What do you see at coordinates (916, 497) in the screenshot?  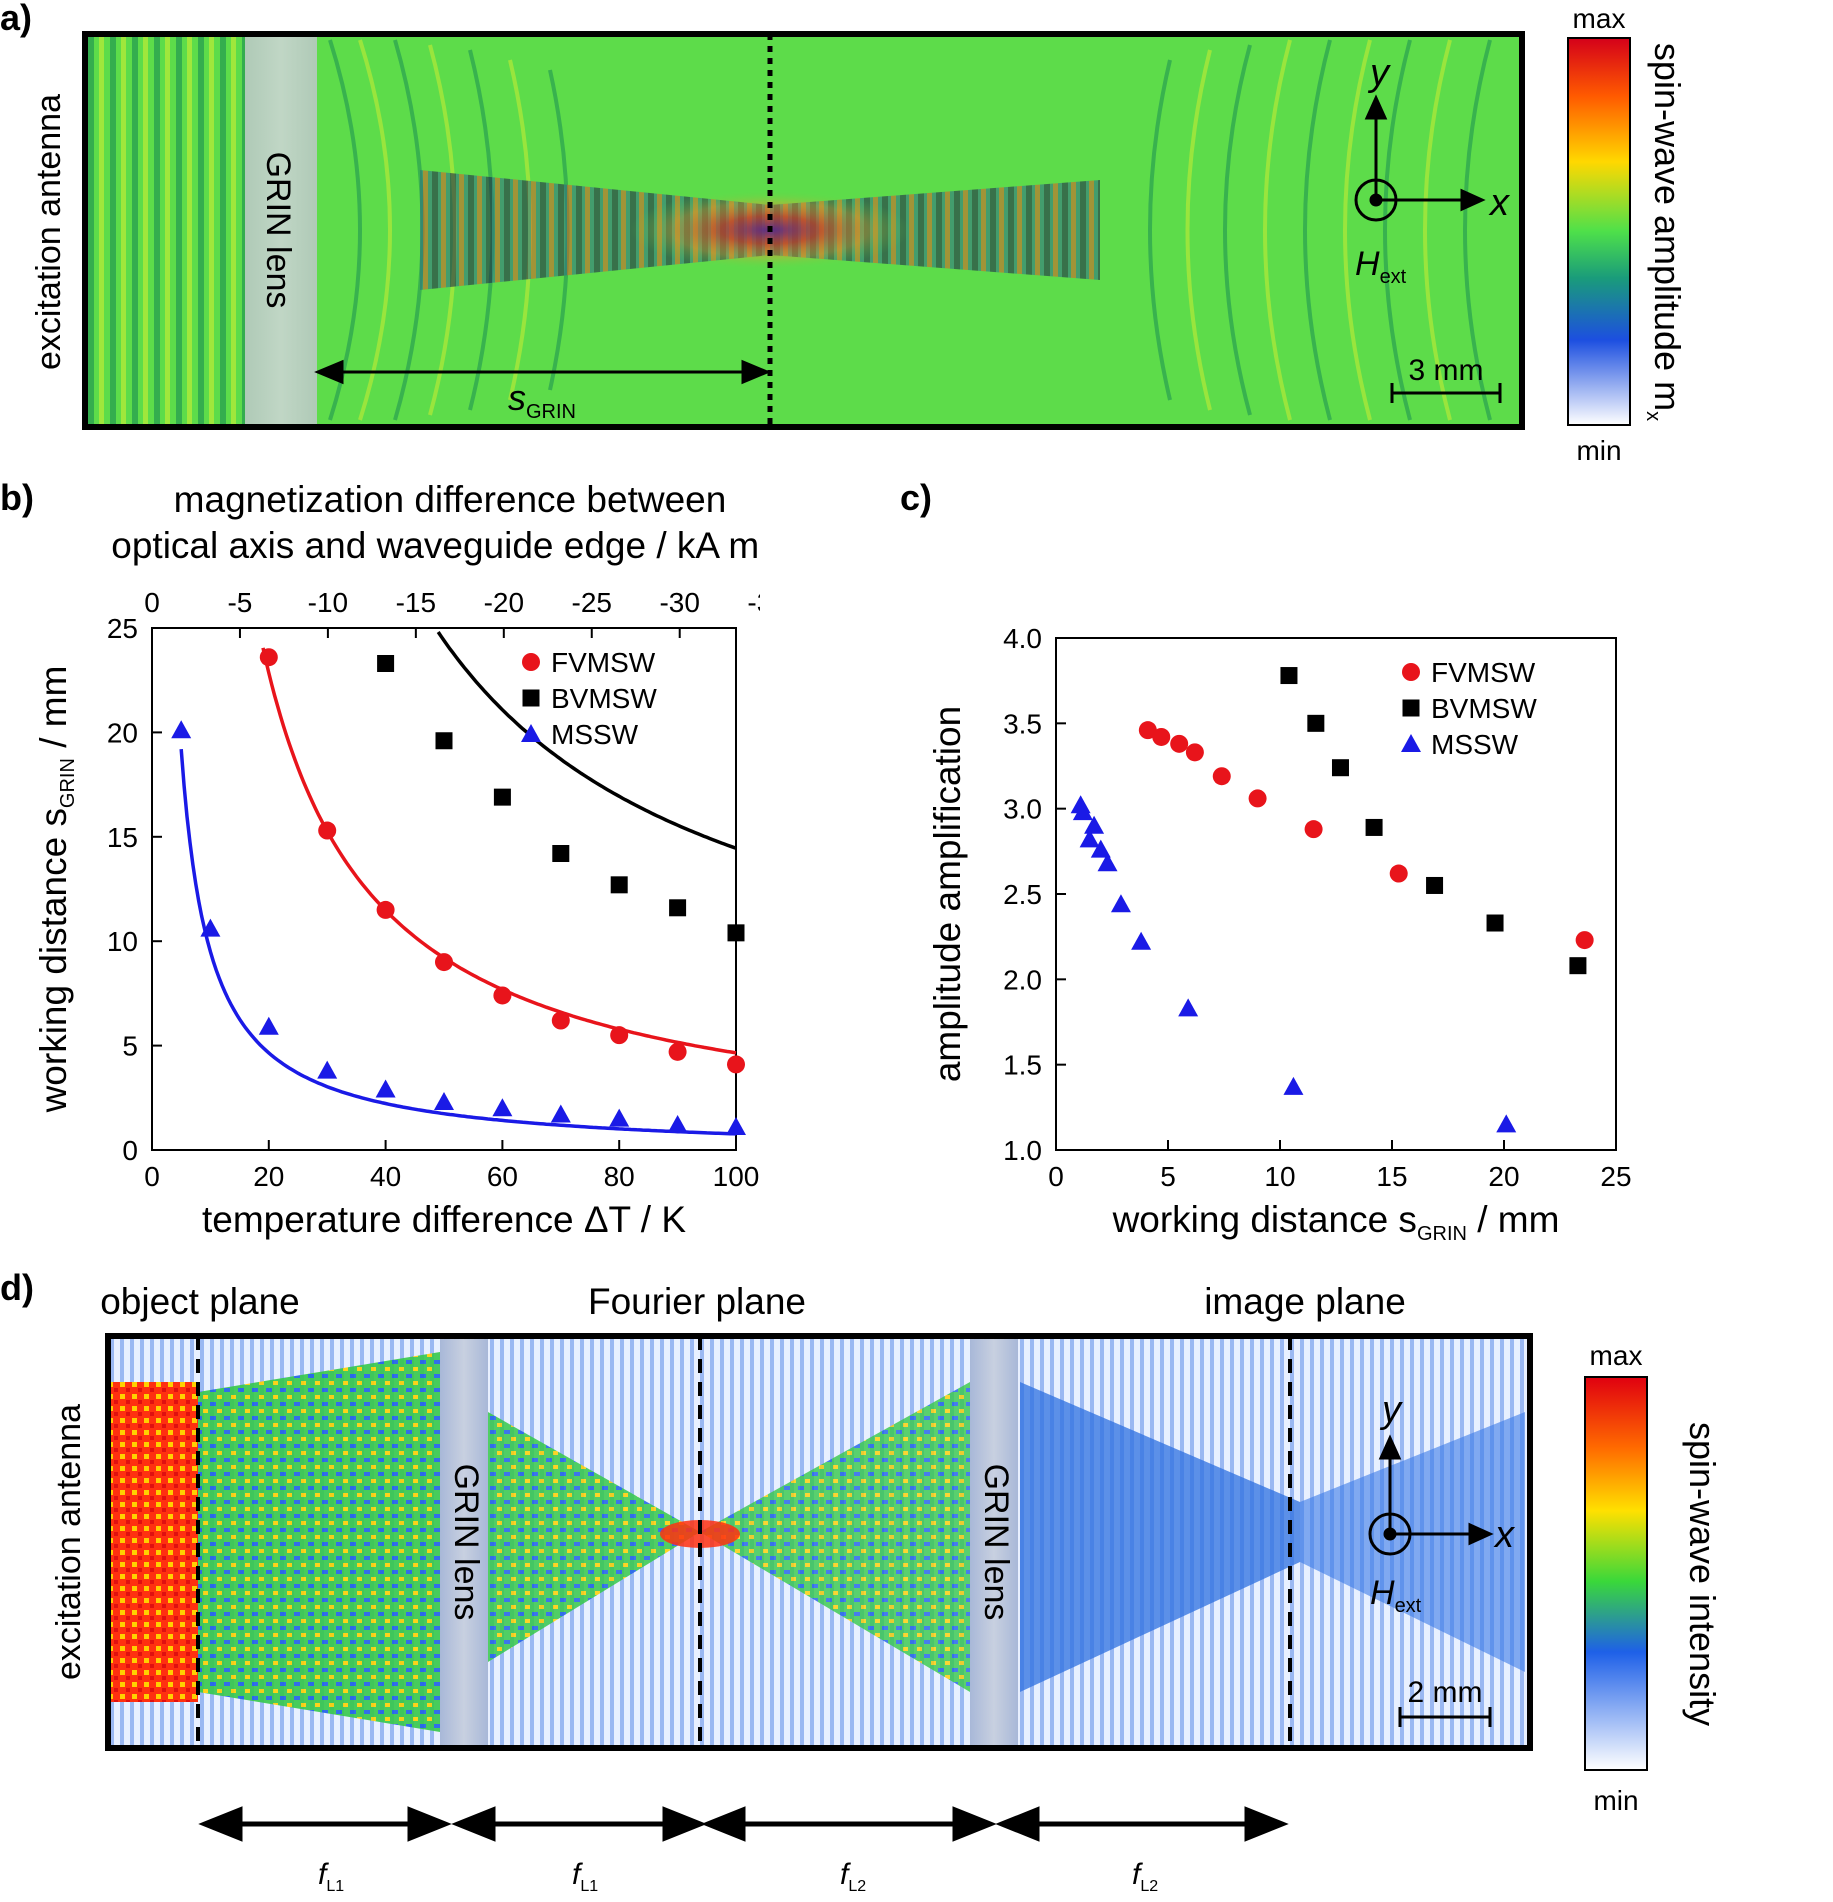 I see `panel-c-label: c)` at bounding box center [916, 497].